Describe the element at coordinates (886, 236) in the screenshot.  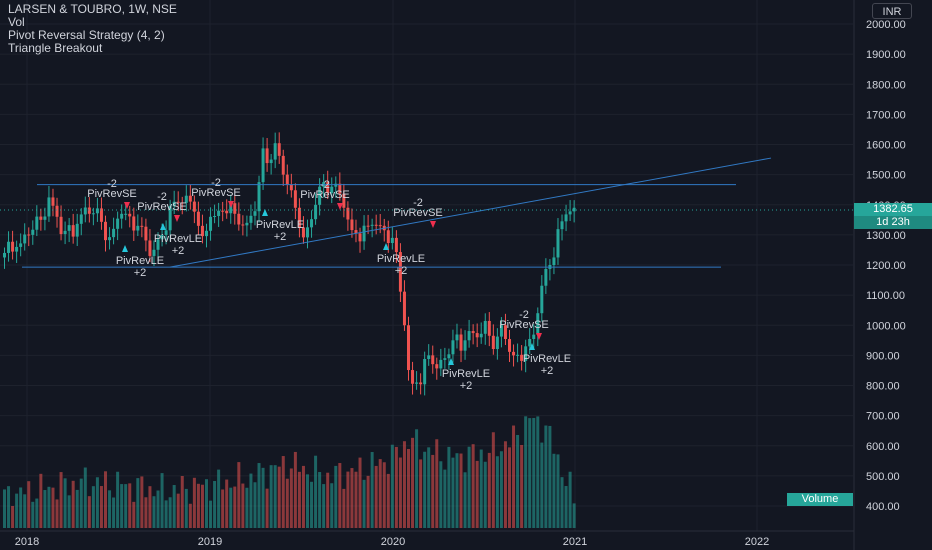
I see `y-tick-label: 1300.00` at that location.